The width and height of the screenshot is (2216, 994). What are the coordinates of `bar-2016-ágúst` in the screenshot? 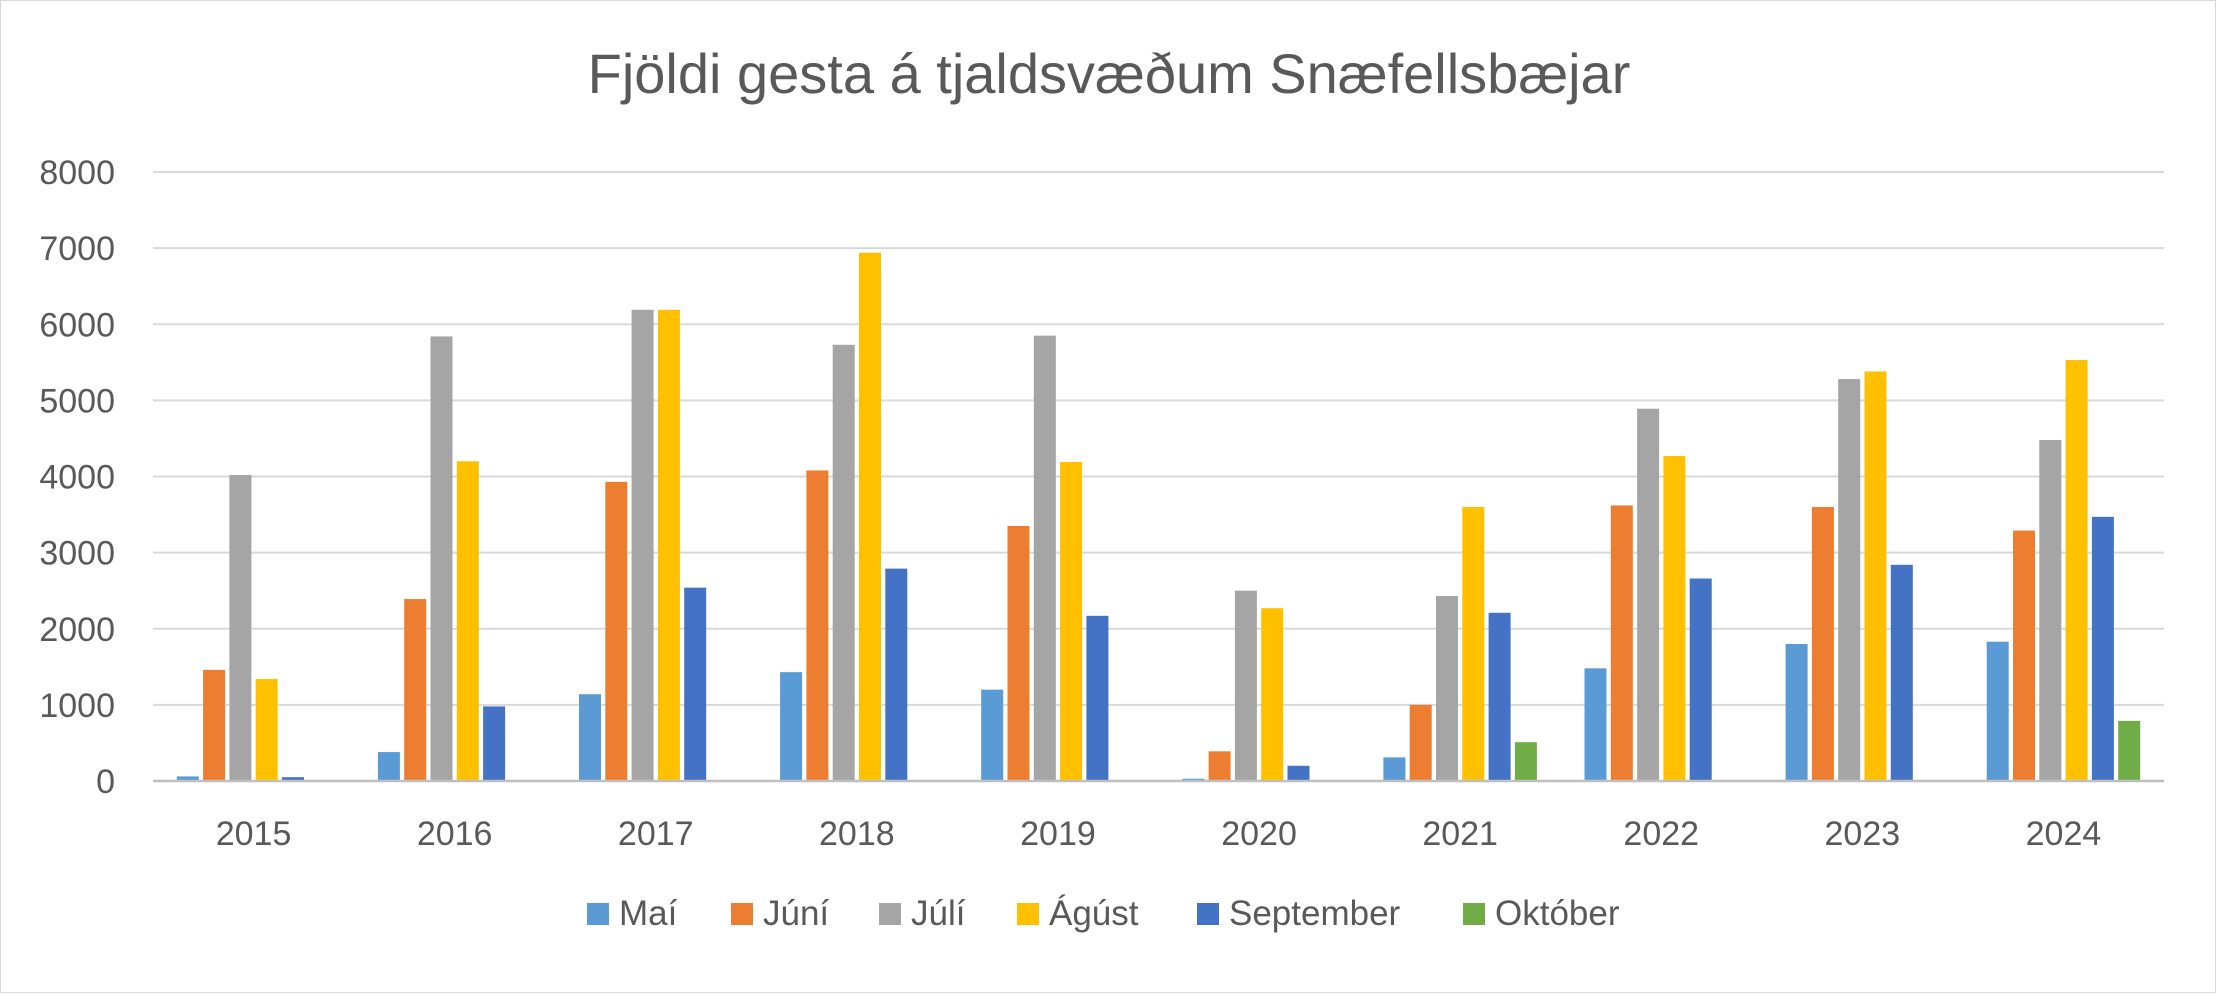 It's located at (467, 621).